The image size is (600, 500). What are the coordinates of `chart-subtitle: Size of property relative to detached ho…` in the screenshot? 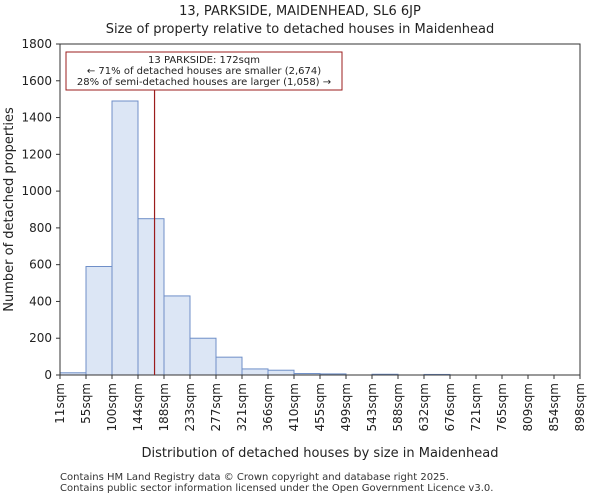 It's located at (300, 29).